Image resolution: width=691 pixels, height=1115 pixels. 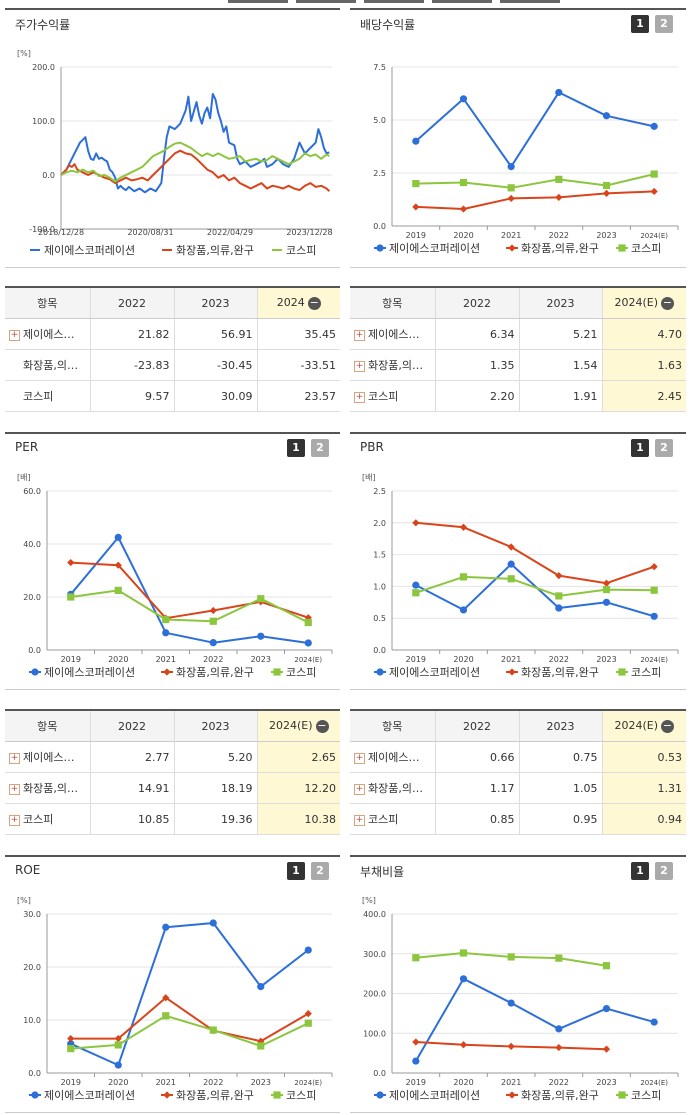 I want to click on table-cell: 1.91, so click(x=560, y=396).